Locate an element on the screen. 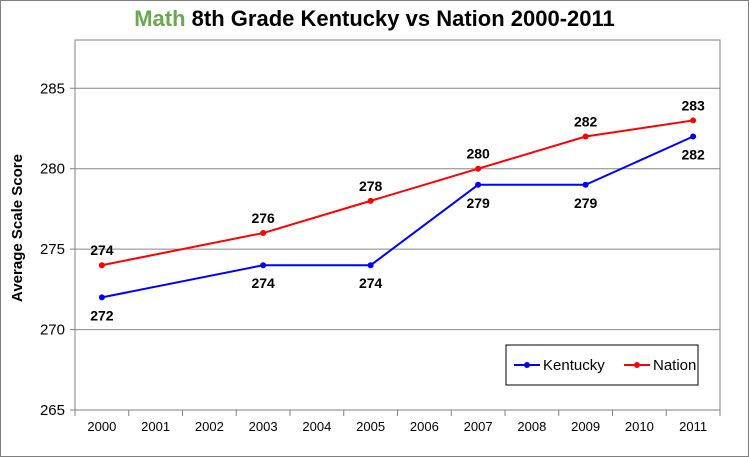 The height and width of the screenshot is (457, 749). x-tick-label: 2008 is located at coordinates (531, 426).